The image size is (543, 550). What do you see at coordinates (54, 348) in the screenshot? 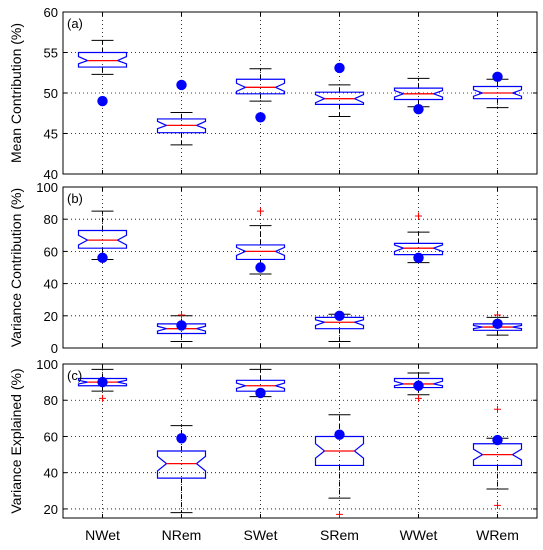
I see `y-tick-label: 0` at bounding box center [54, 348].